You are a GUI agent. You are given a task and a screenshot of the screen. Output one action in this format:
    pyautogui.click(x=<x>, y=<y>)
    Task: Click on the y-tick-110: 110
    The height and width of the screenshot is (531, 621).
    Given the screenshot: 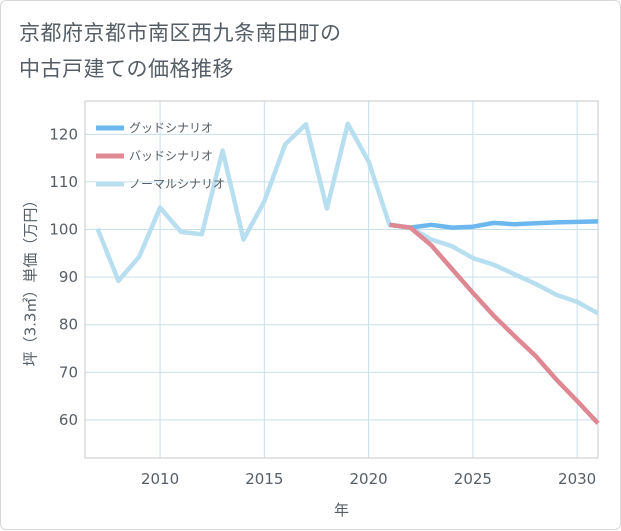 What is the action you would take?
    pyautogui.click(x=63, y=182)
    